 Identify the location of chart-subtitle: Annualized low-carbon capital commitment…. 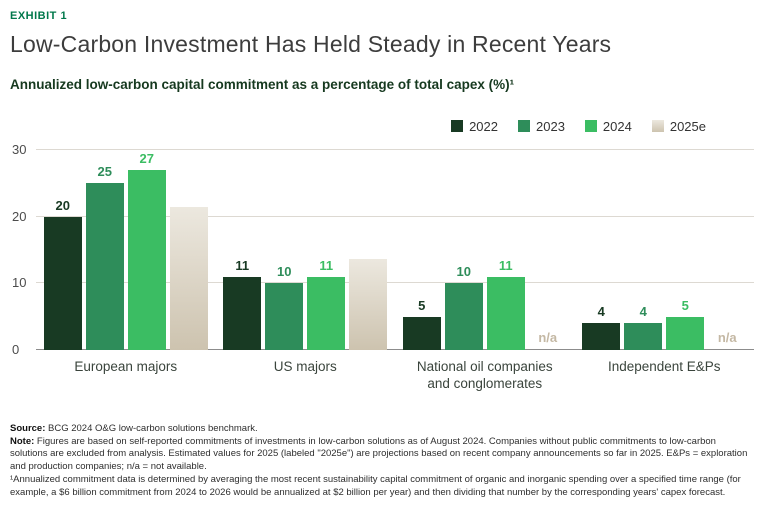
(262, 84).